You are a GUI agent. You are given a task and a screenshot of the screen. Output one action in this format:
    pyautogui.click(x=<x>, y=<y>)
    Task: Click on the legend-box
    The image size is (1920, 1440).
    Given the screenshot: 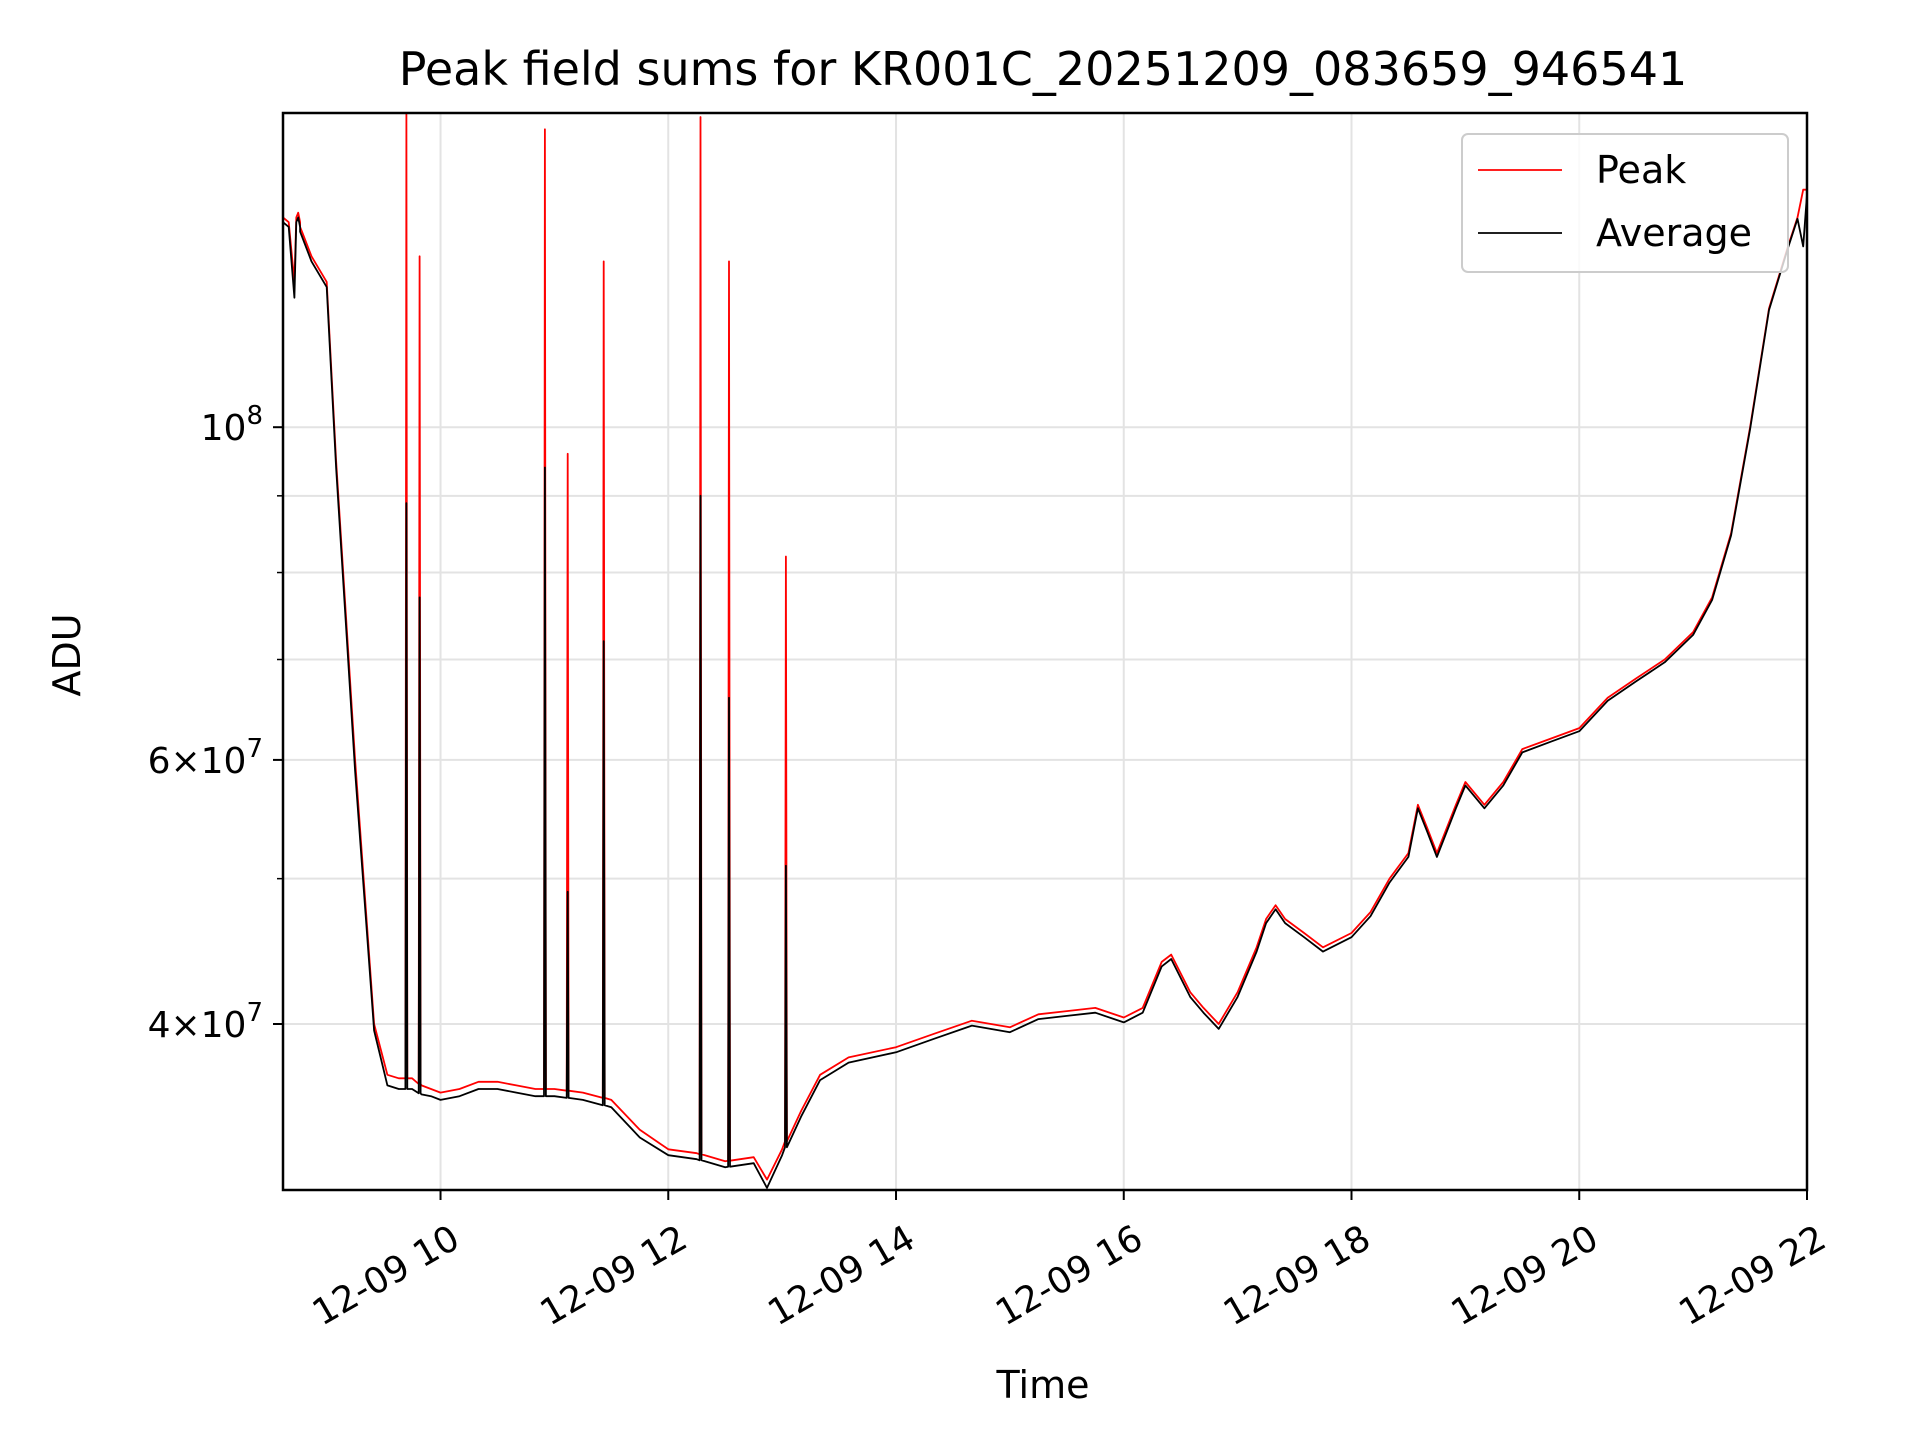 What is the action you would take?
    pyautogui.click(x=1625, y=203)
    